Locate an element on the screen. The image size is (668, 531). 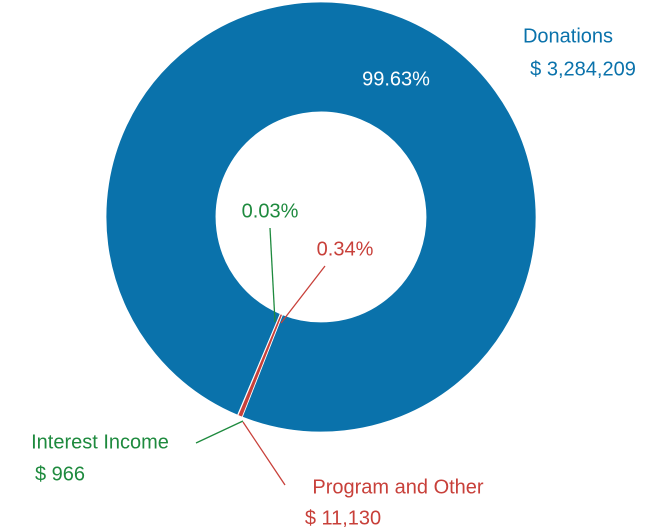
amount-label: $ 966 is located at coordinates (60, 474).